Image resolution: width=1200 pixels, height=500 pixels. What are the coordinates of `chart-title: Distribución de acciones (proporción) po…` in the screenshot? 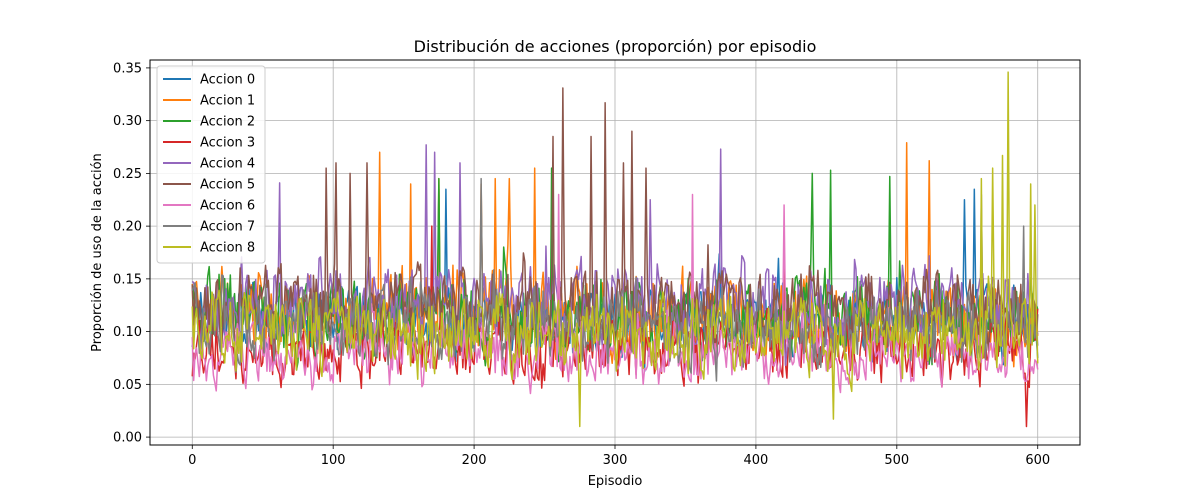 It's located at (615, 46).